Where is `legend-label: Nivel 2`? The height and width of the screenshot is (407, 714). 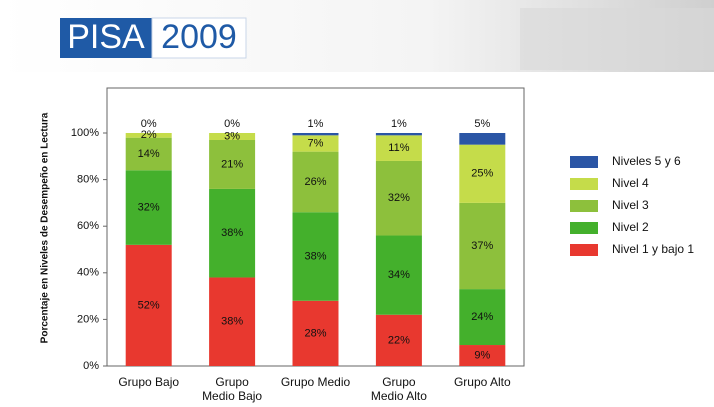
legend-label: Nivel 2 is located at coordinates (630, 227).